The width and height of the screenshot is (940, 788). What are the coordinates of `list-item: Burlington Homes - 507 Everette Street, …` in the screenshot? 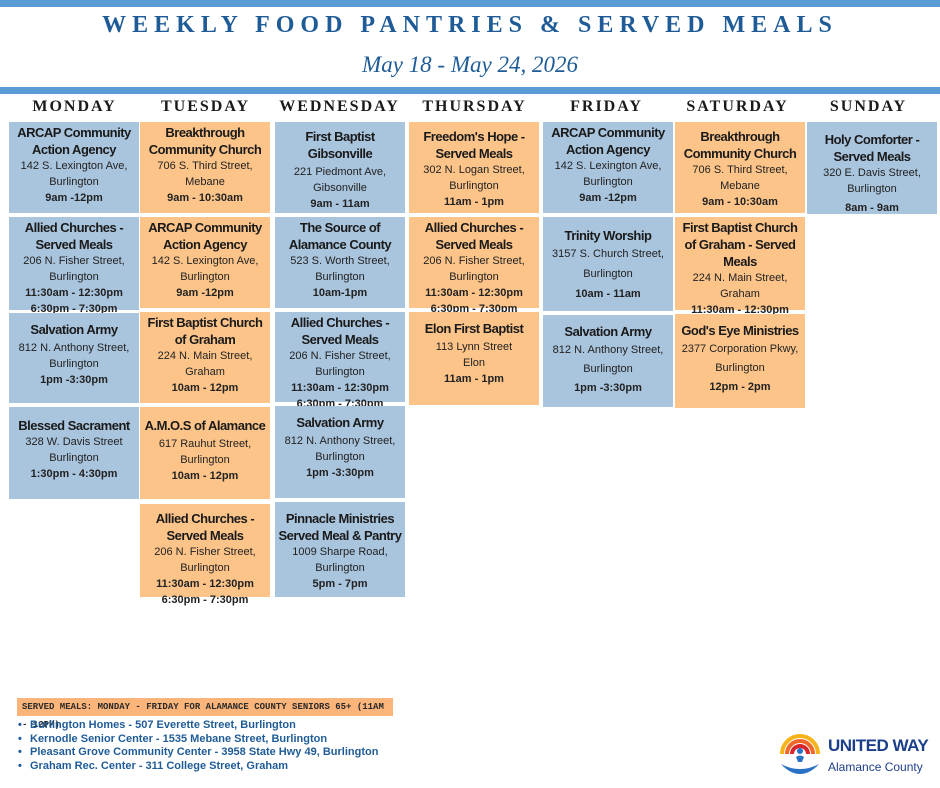 It's located at (197, 726).